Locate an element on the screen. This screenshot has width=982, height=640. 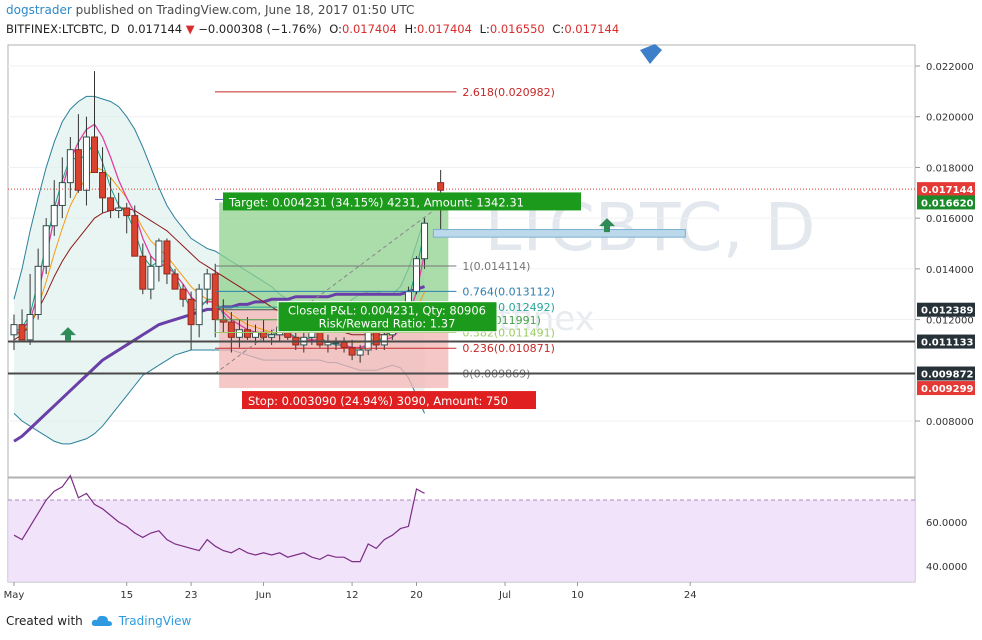
rsi-band is located at coordinates (461, 541).